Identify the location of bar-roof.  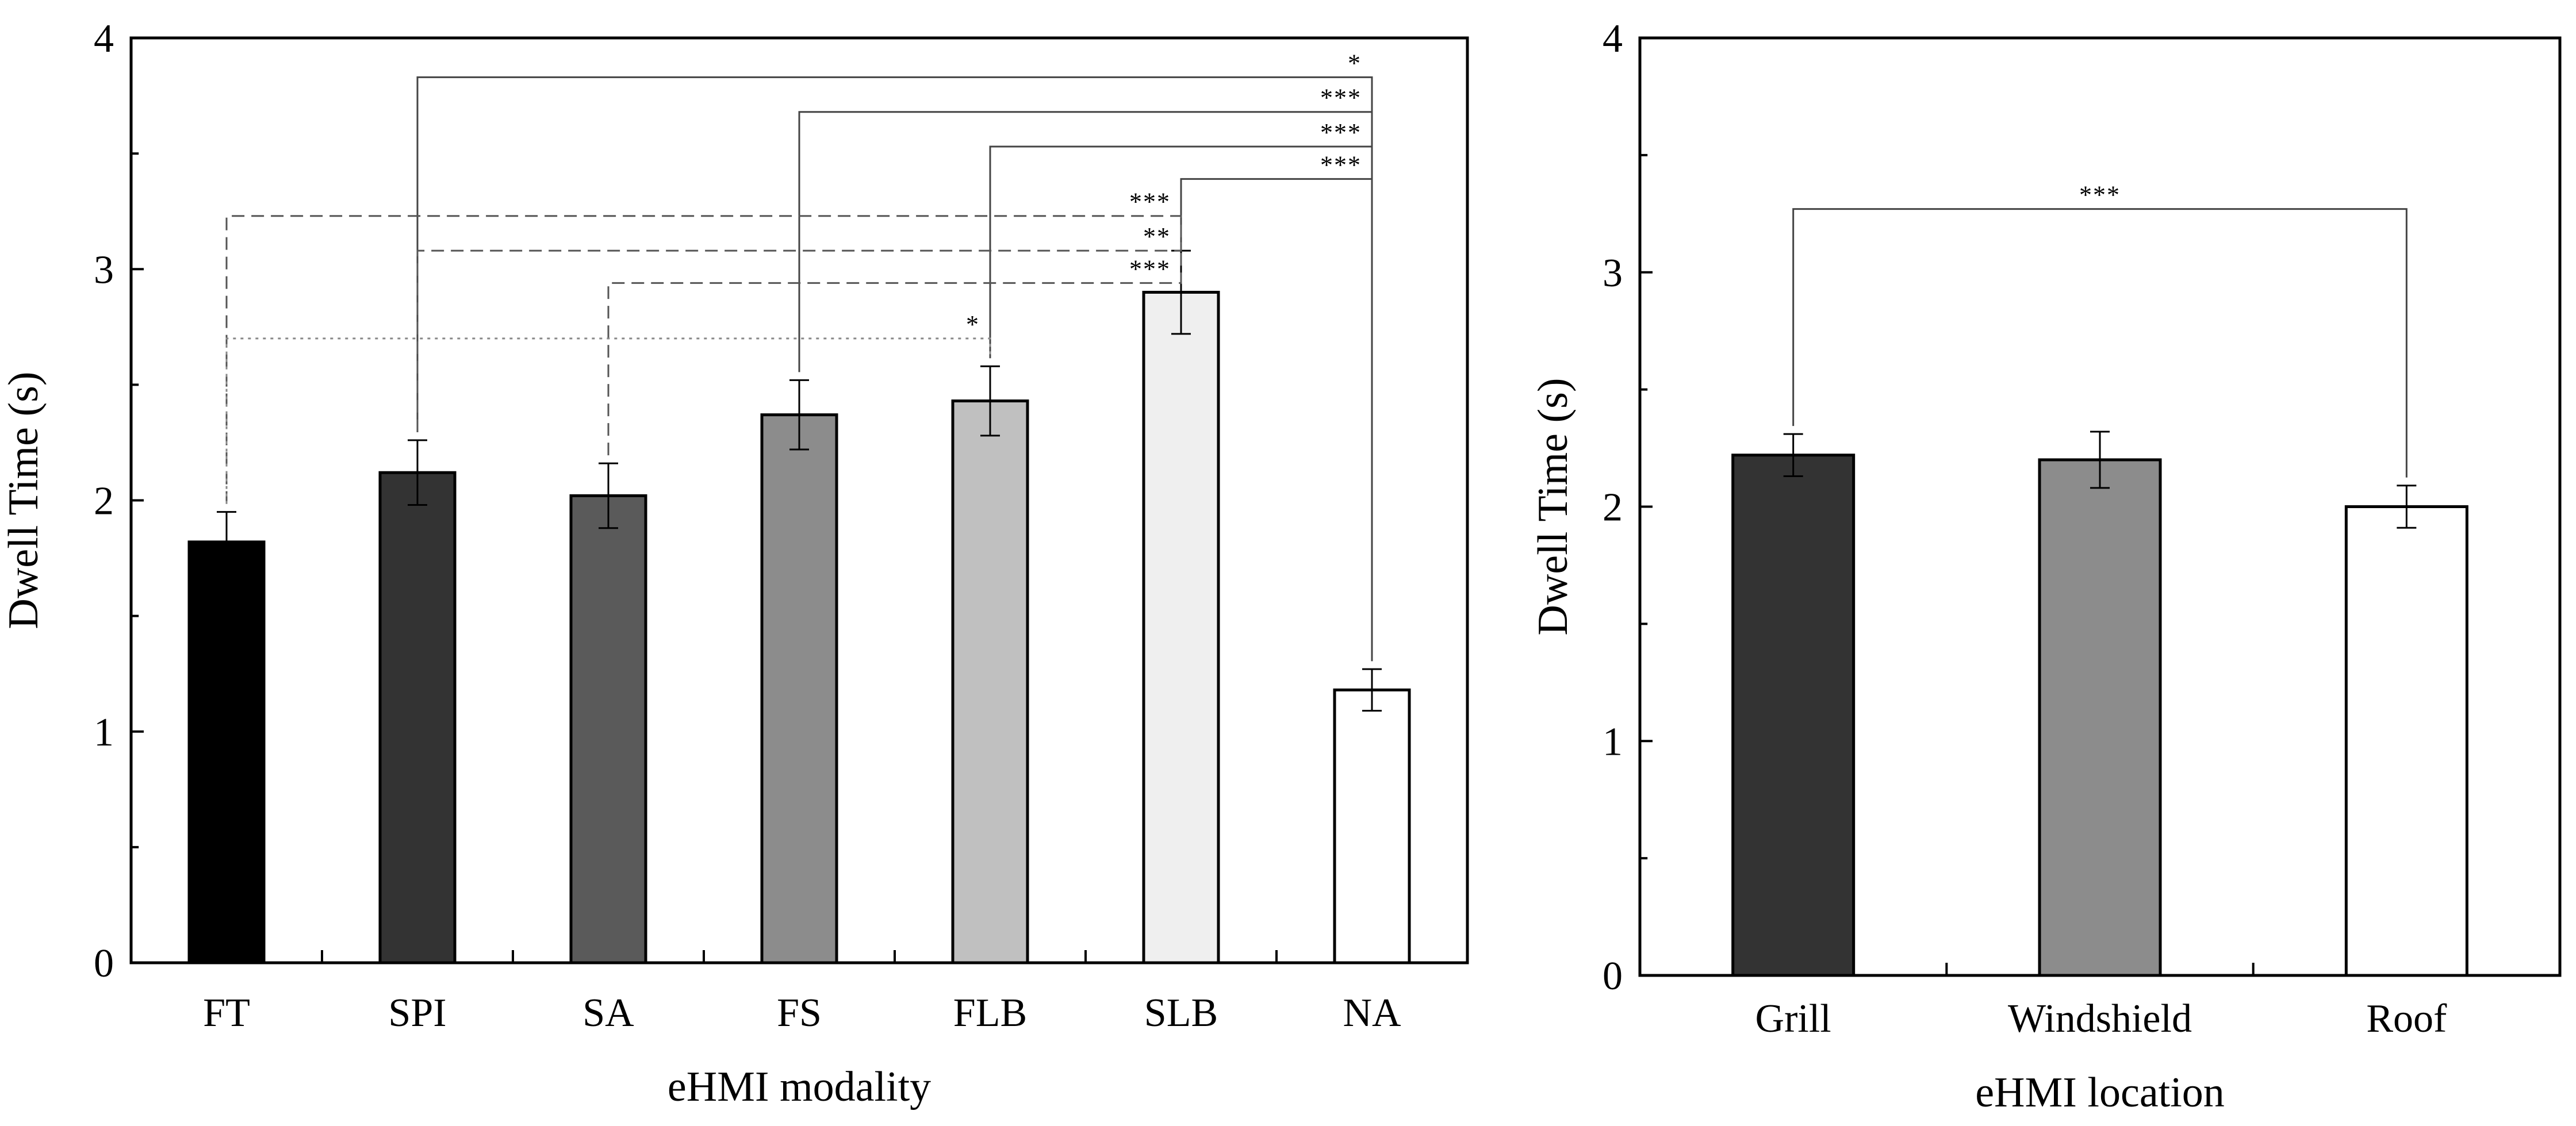
(2406, 741).